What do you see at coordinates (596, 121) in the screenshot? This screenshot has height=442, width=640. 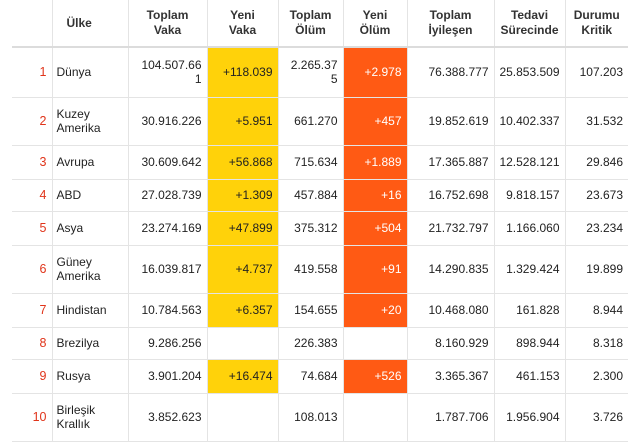 I see `critical-cases-cell: 31.532` at bounding box center [596, 121].